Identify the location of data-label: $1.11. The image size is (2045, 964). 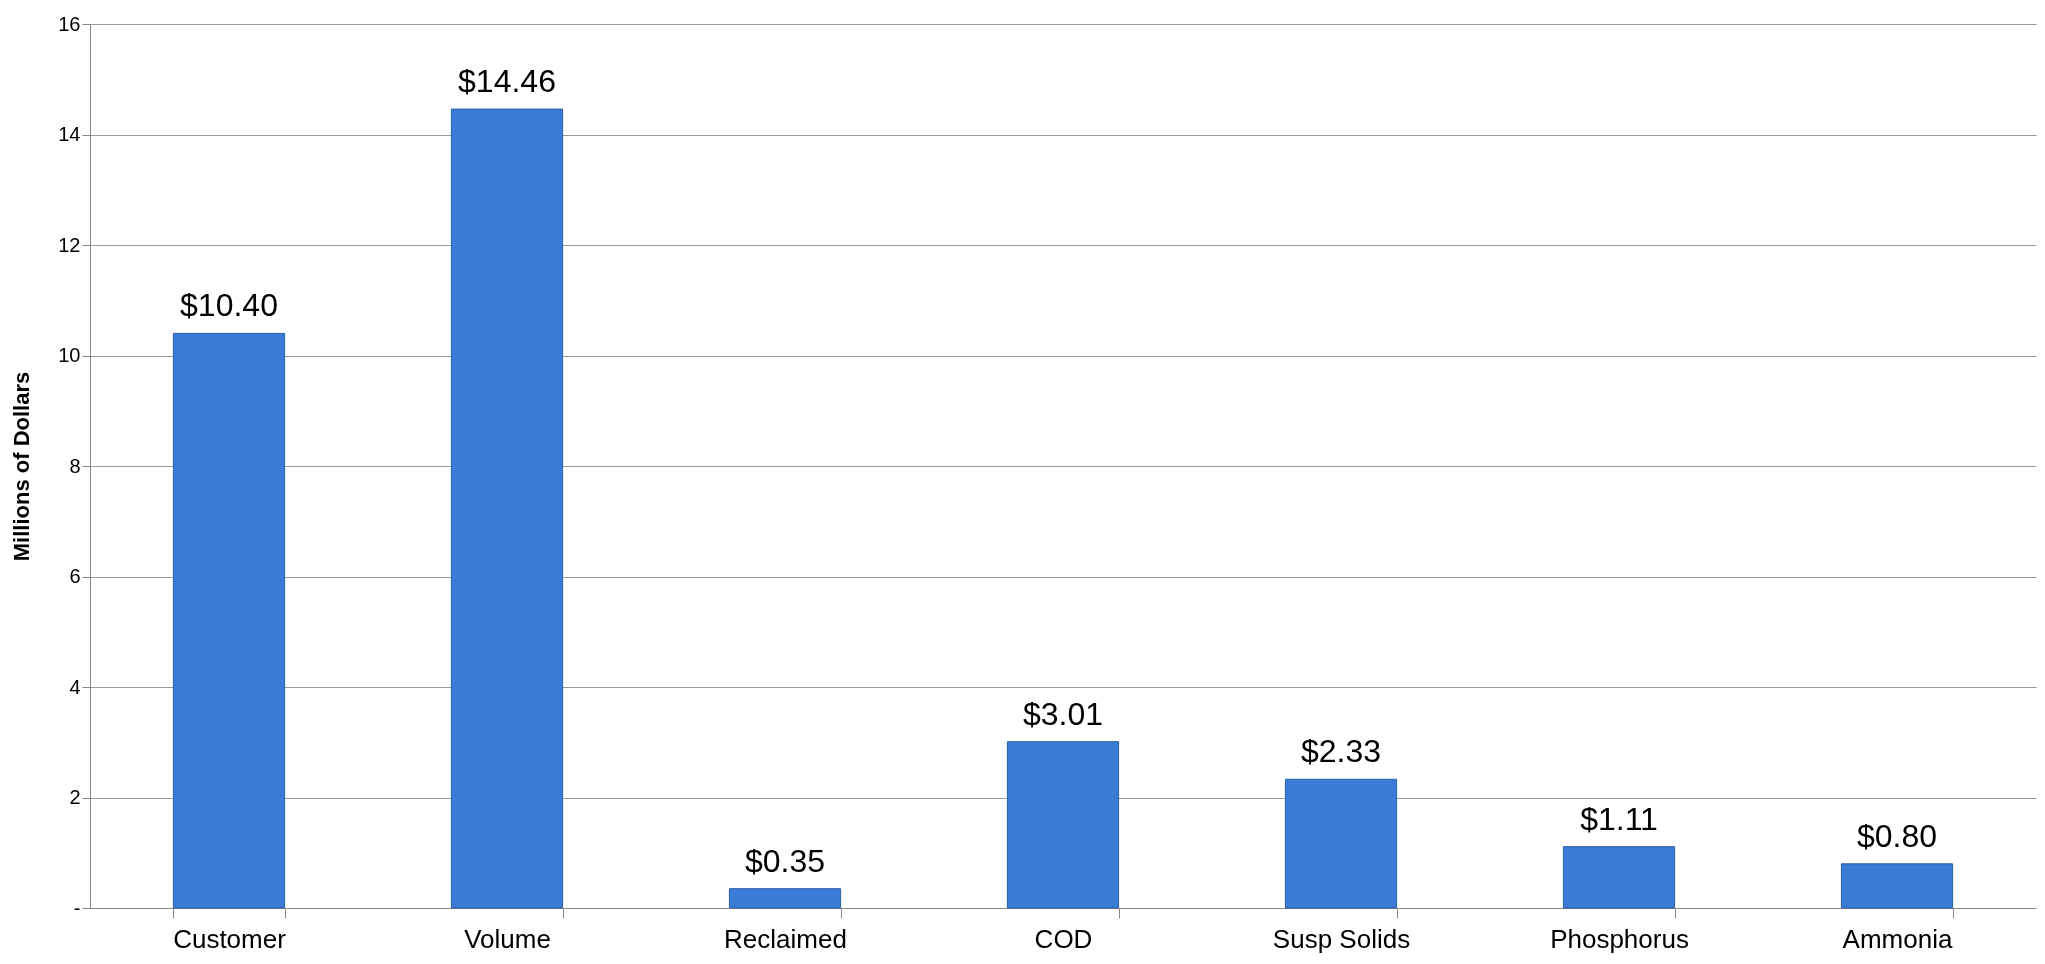
(1619, 818).